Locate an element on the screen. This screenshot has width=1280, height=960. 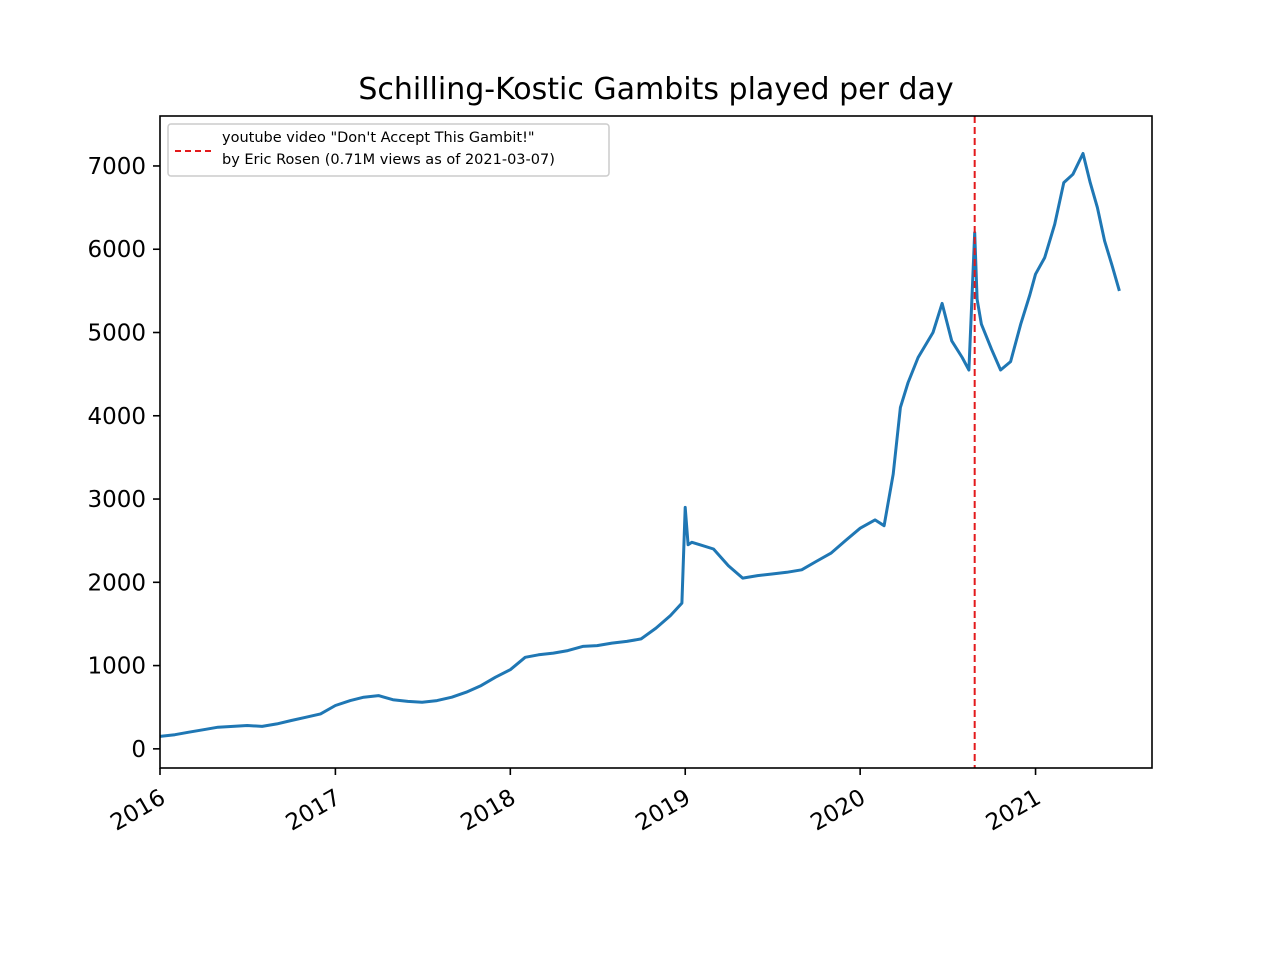
y-tick-label: 4000 is located at coordinates (116, 417).